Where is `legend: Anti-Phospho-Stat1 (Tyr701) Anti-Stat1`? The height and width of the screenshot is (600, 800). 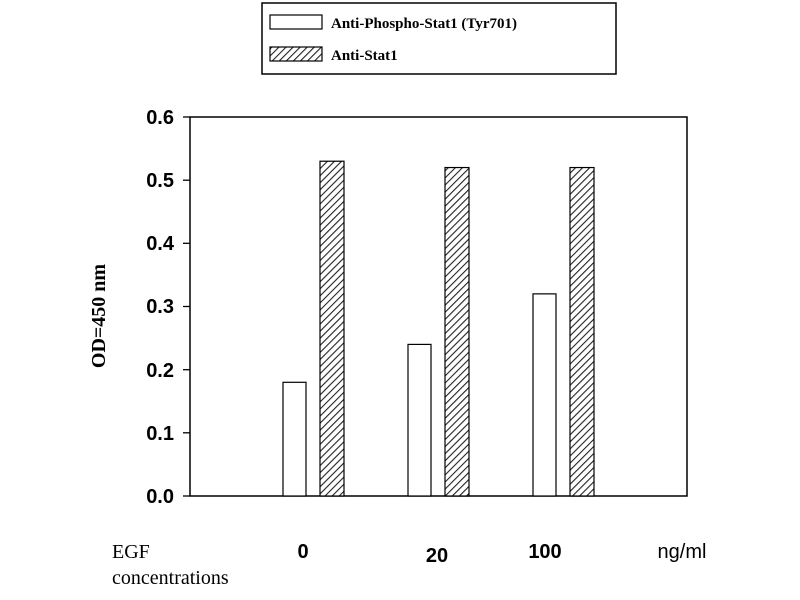
legend: Anti-Phospho-Stat1 (Tyr701) Anti-Stat1 is located at coordinates (439, 38).